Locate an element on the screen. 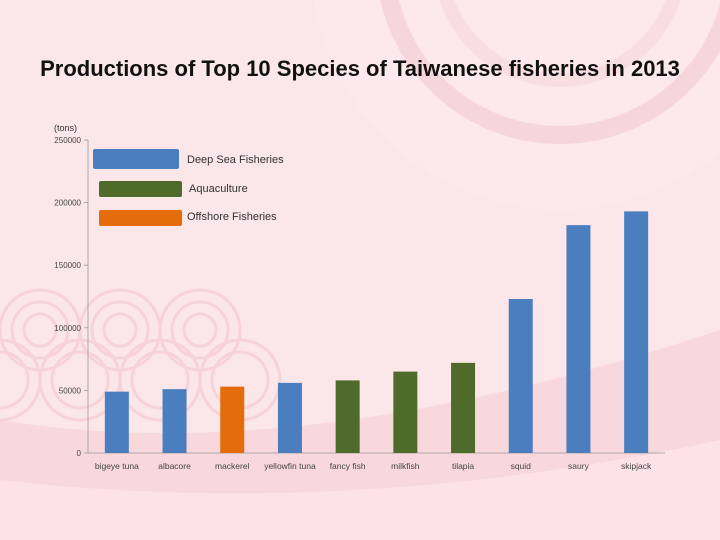  bar-skipjack is located at coordinates (636, 332).